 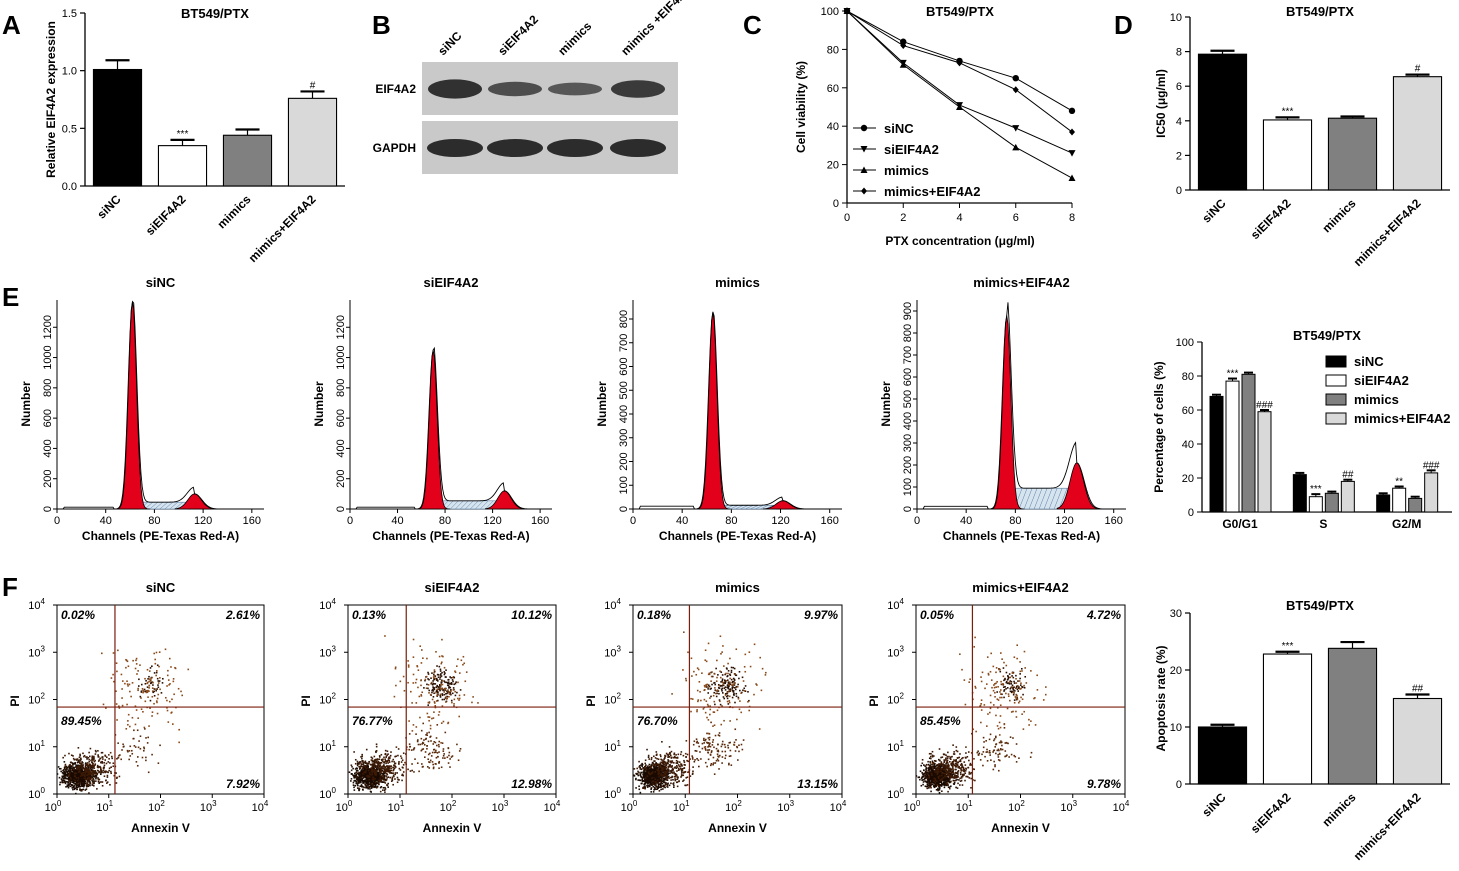 I want to click on chart-title: BT549/PTX, so click(x=215, y=13).